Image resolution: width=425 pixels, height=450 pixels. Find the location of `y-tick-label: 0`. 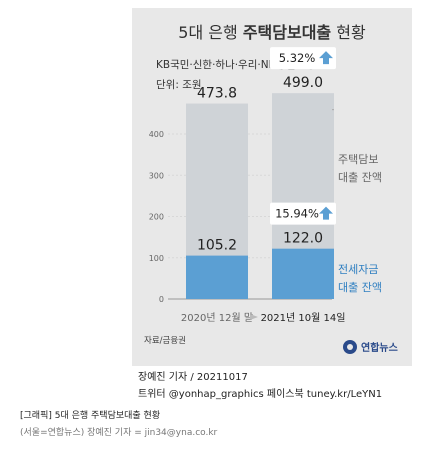

y-tick-label: 0 is located at coordinates (161, 299).